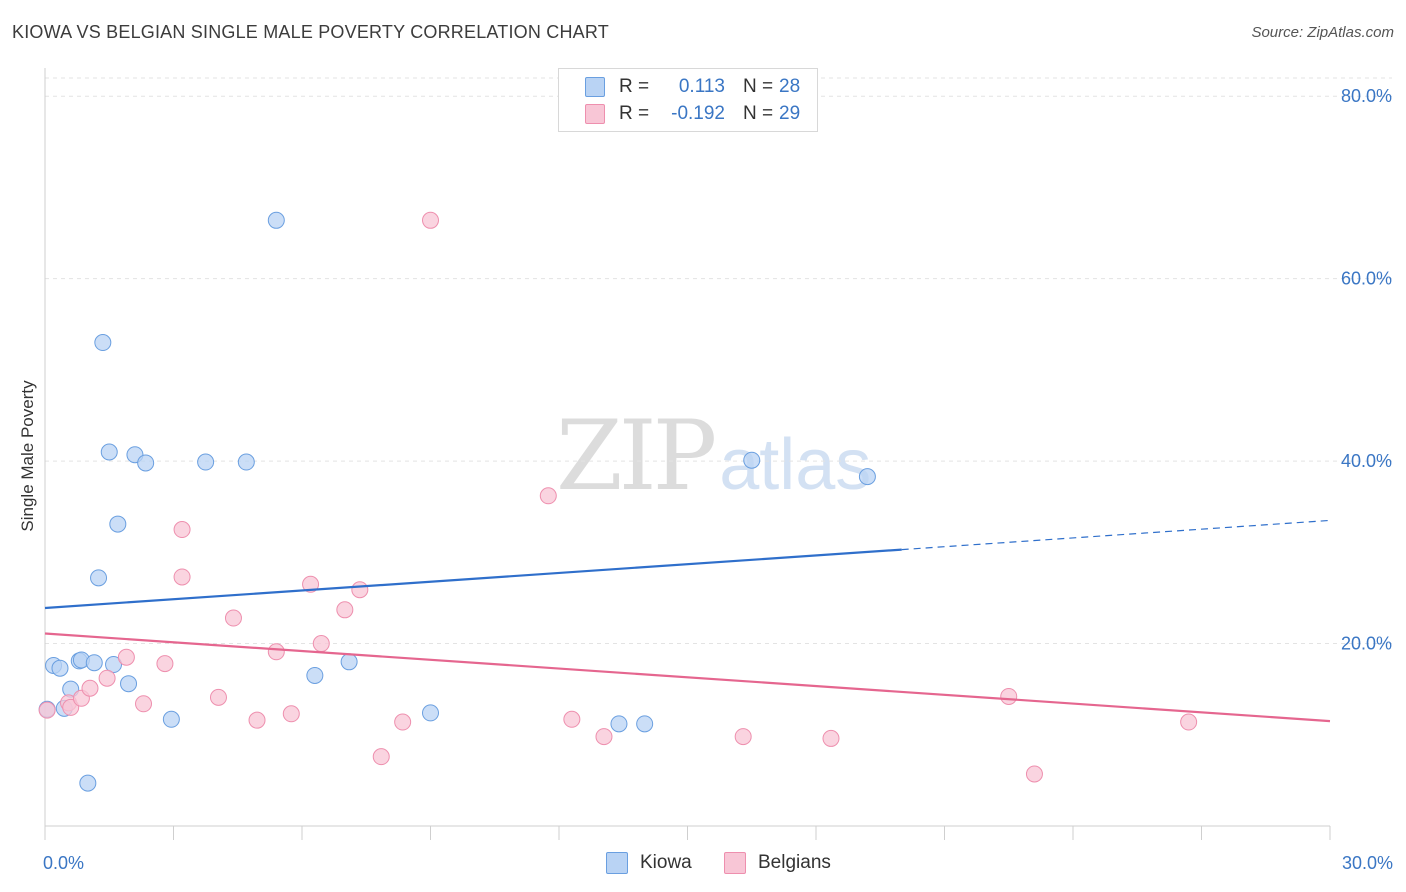  What do you see at coordinates (1367, 863) in the screenshot?
I see `x-tick-label: 30.0%` at bounding box center [1367, 863].